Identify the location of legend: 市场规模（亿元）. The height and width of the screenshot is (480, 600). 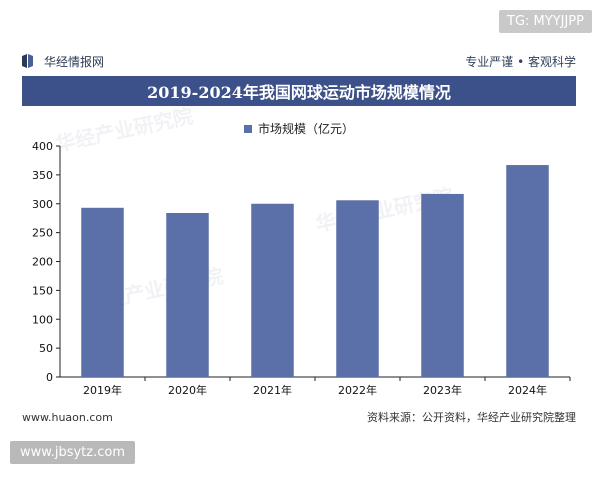
(299, 128).